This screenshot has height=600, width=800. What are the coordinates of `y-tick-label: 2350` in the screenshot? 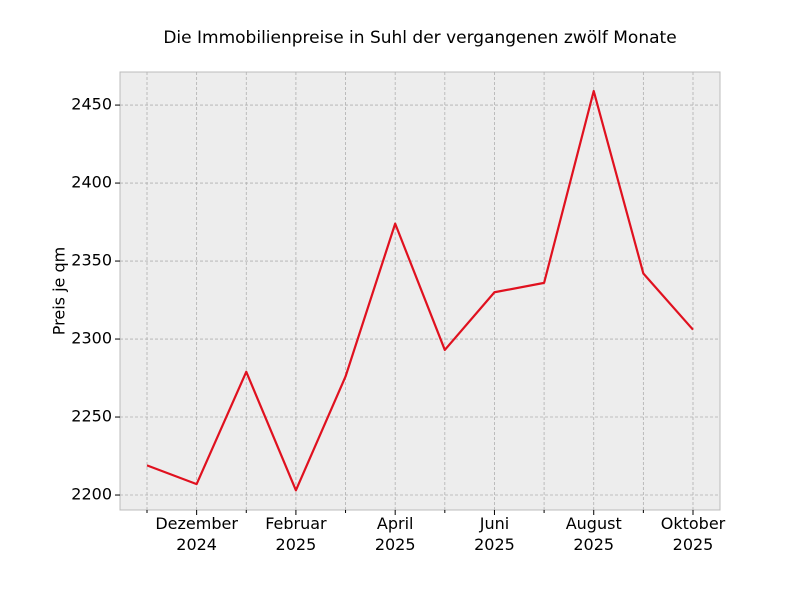 It's located at (91, 260).